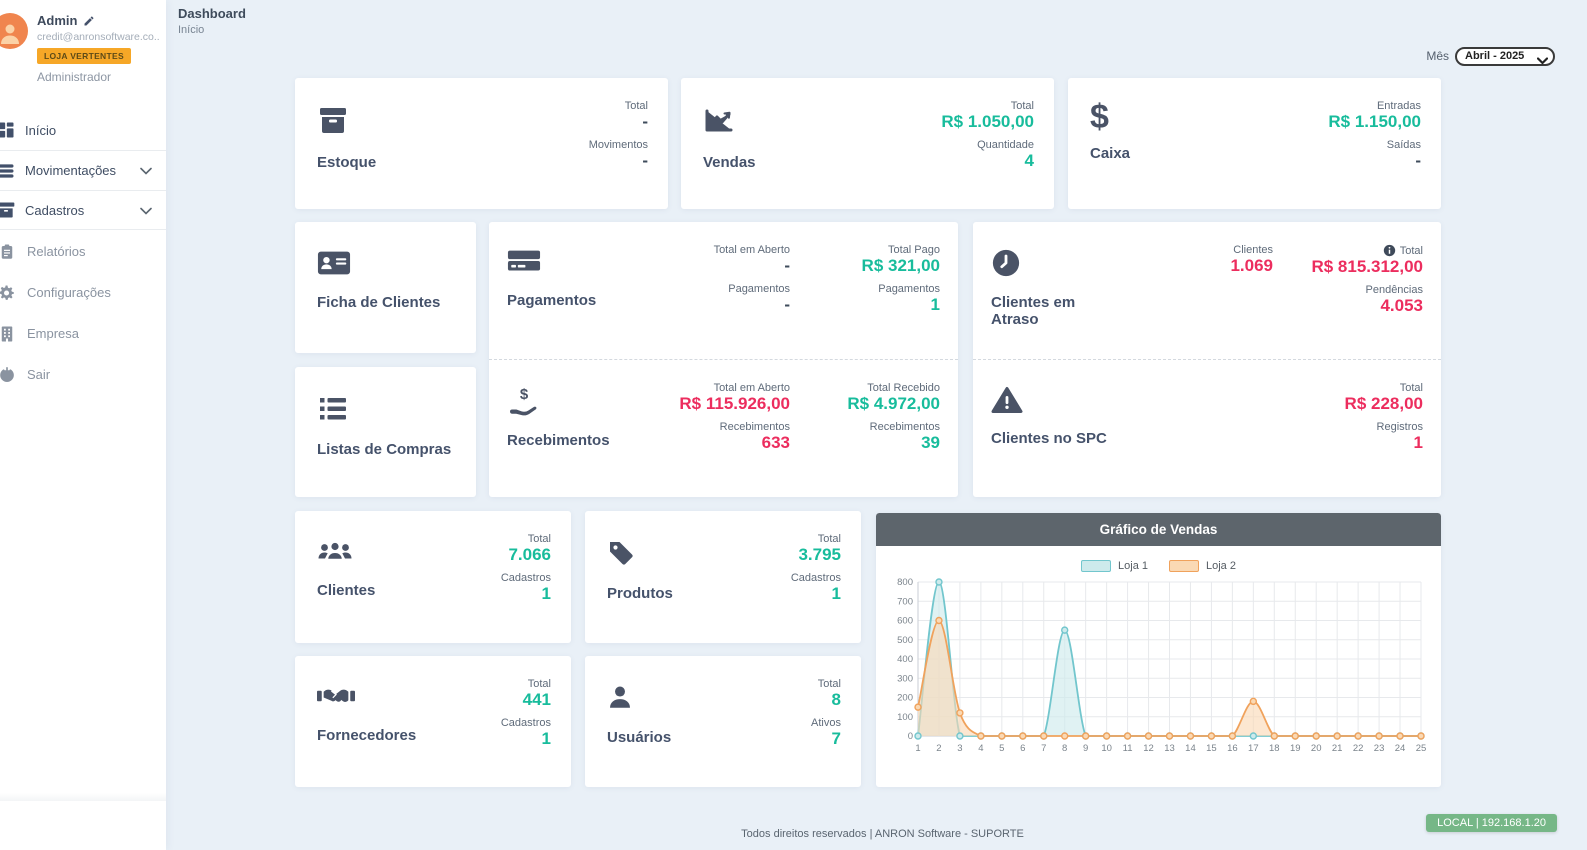 Image resolution: width=1587 pixels, height=850 pixels. What do you see at coordinates (1403, 145) in the screenshot?
I see `stat-label: Saídas` at bounding box center [1403, 145].